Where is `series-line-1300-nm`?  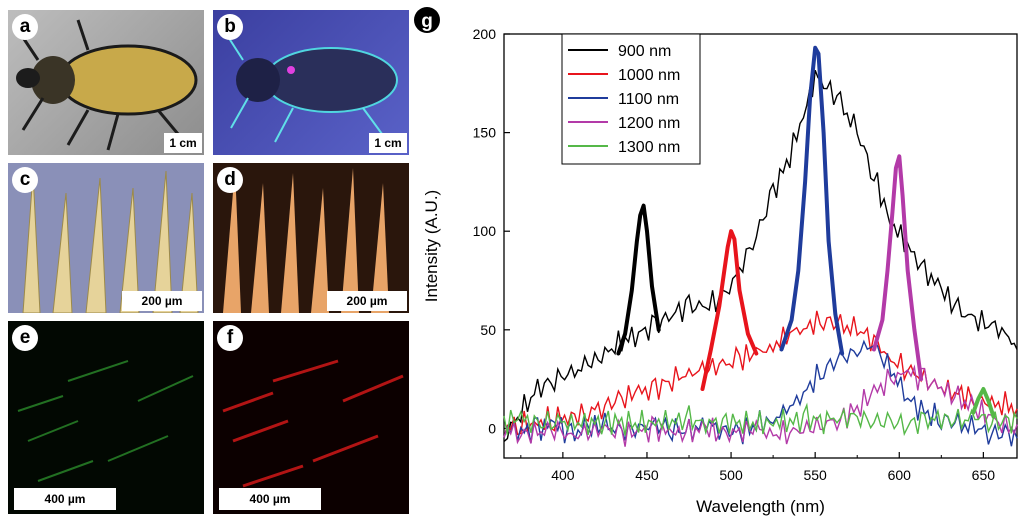 series-line-1300-nm is located at coordinates (760, 419).